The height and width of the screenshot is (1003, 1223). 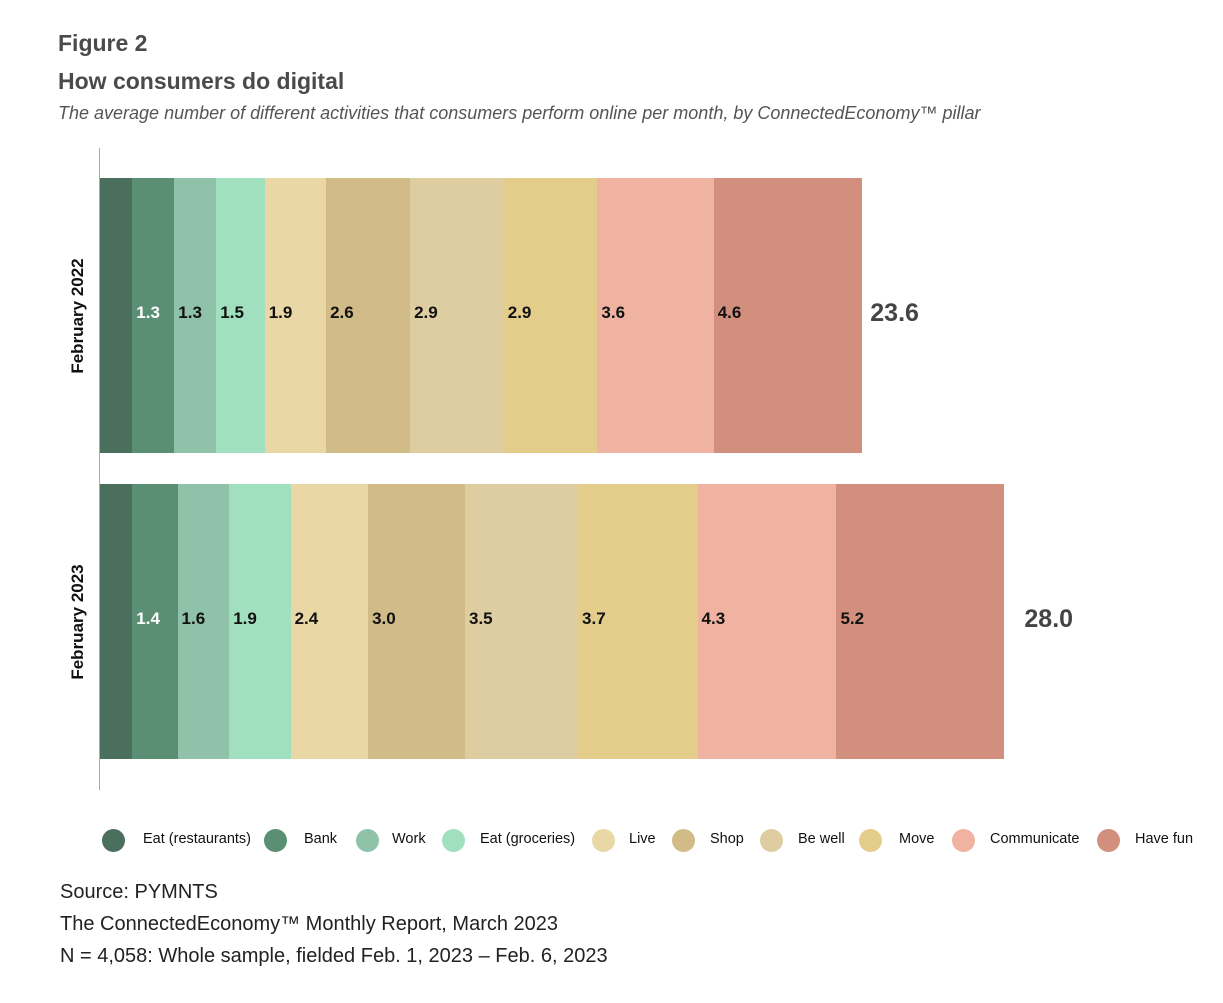 I want to click on data-label: 4.3, so click(x=713, y=618).